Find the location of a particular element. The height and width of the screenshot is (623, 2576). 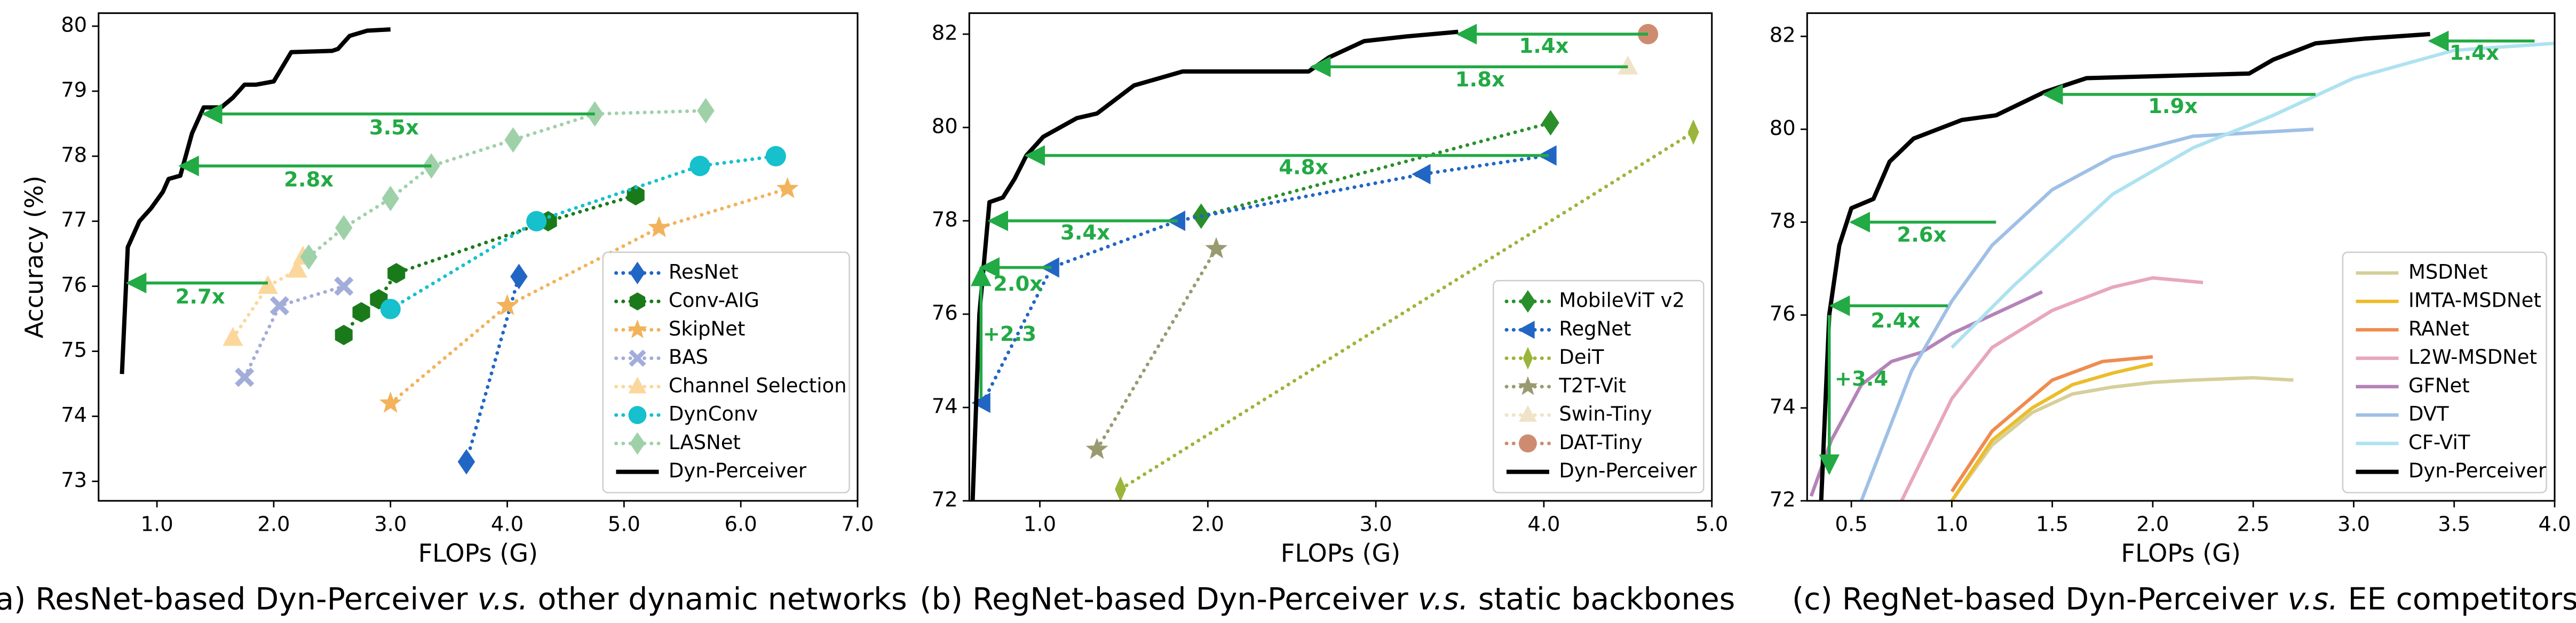

annotation: 2.8x is located at coordinates (309, 180).